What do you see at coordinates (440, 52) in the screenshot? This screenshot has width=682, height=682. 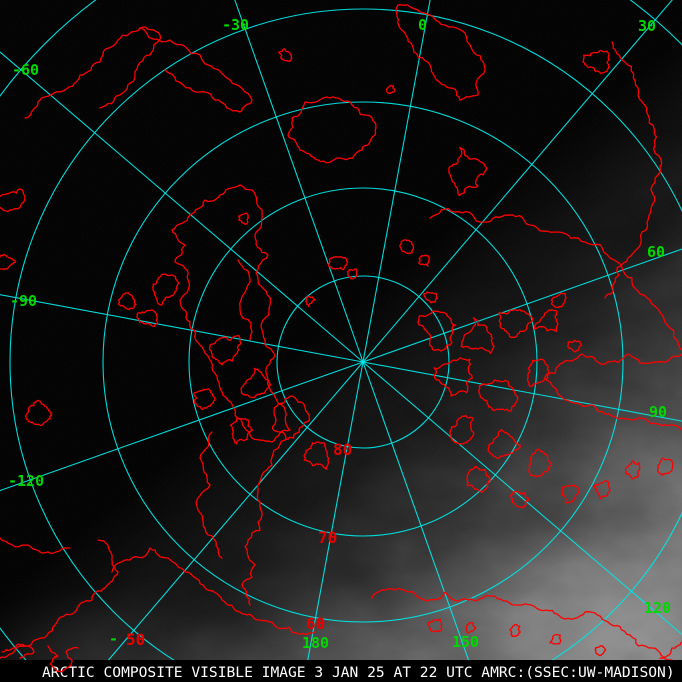 I see `coastline-norway-top` at bounding box center [440, 52].